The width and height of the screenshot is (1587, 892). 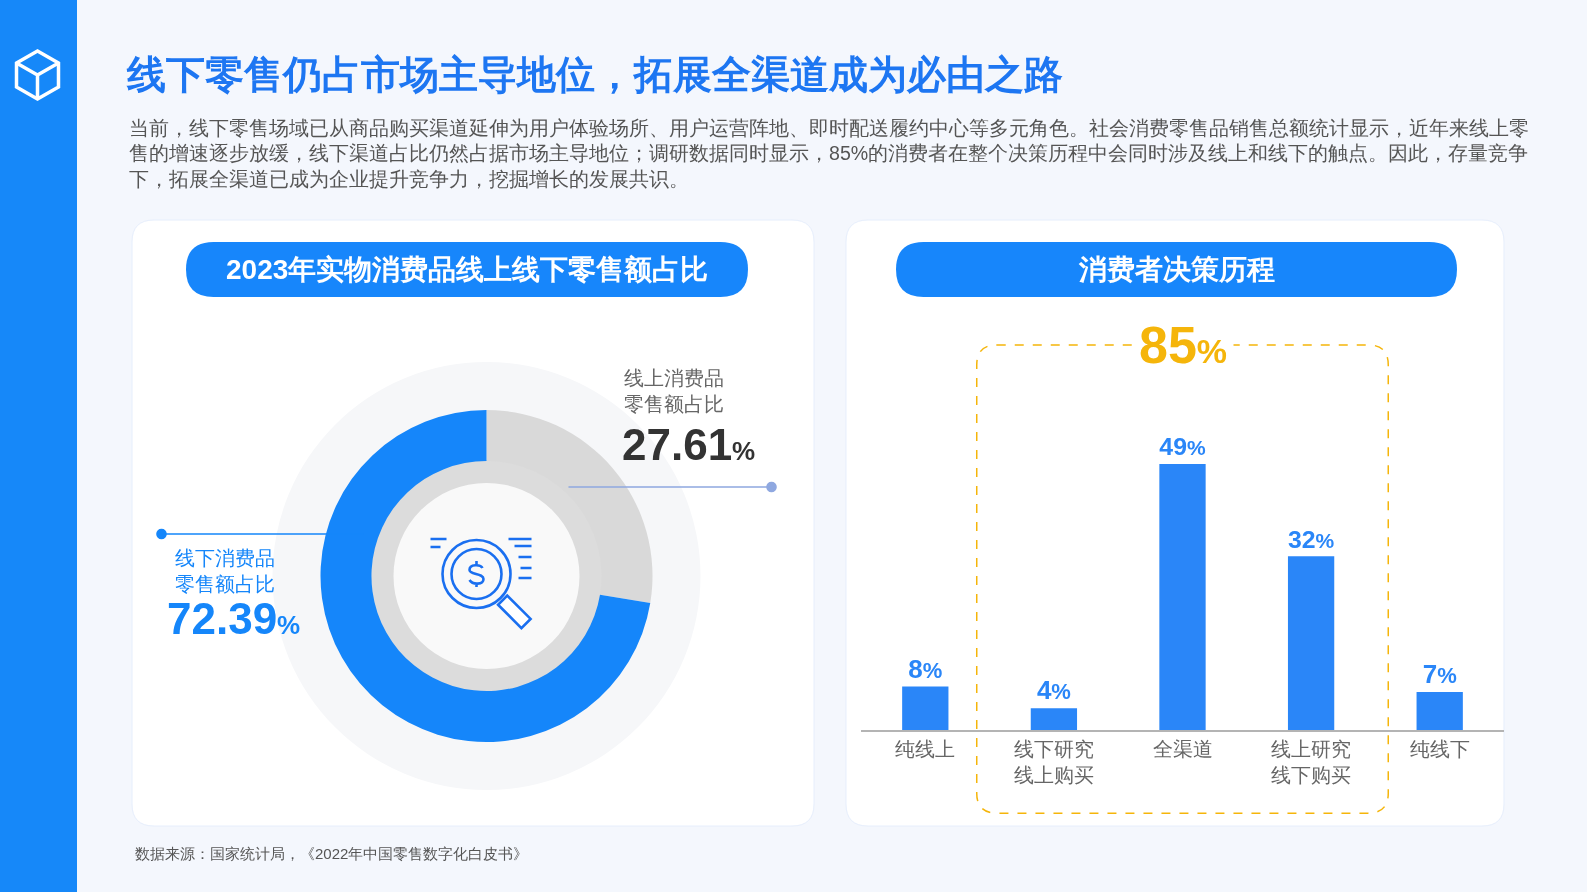 I want to click on data-label: 32%, so click(x=1311, y=539).